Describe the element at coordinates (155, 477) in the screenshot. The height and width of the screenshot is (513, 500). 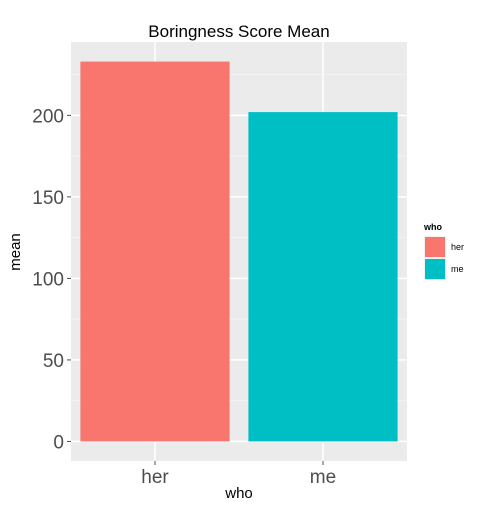
I see `x-tick-label-her: her` at that location.